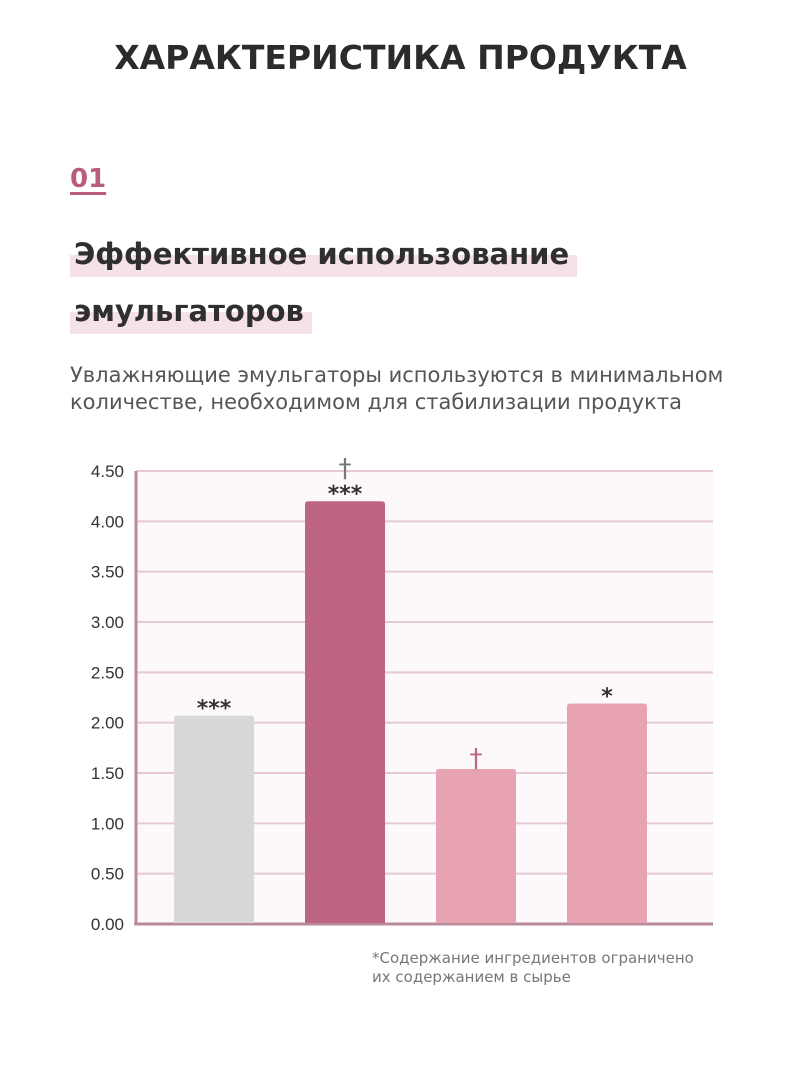  What do you see at coordinates (88, 179) in the screenshot?
I see `section-number: 01` at bounding box center [88, 179].